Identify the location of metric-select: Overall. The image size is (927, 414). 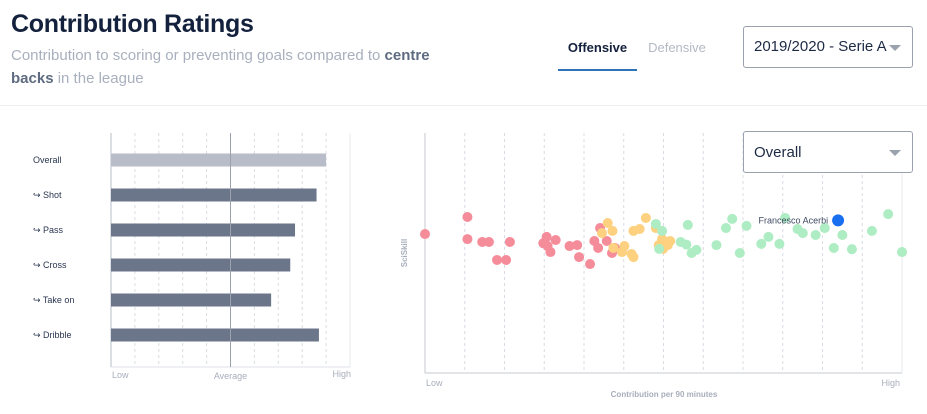
(828, 152).